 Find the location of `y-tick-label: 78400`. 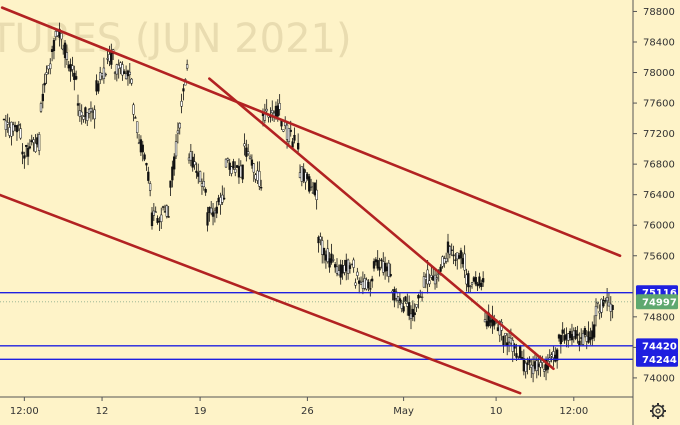

y-tick-label: 78400 is located at coordinates (659, 42).